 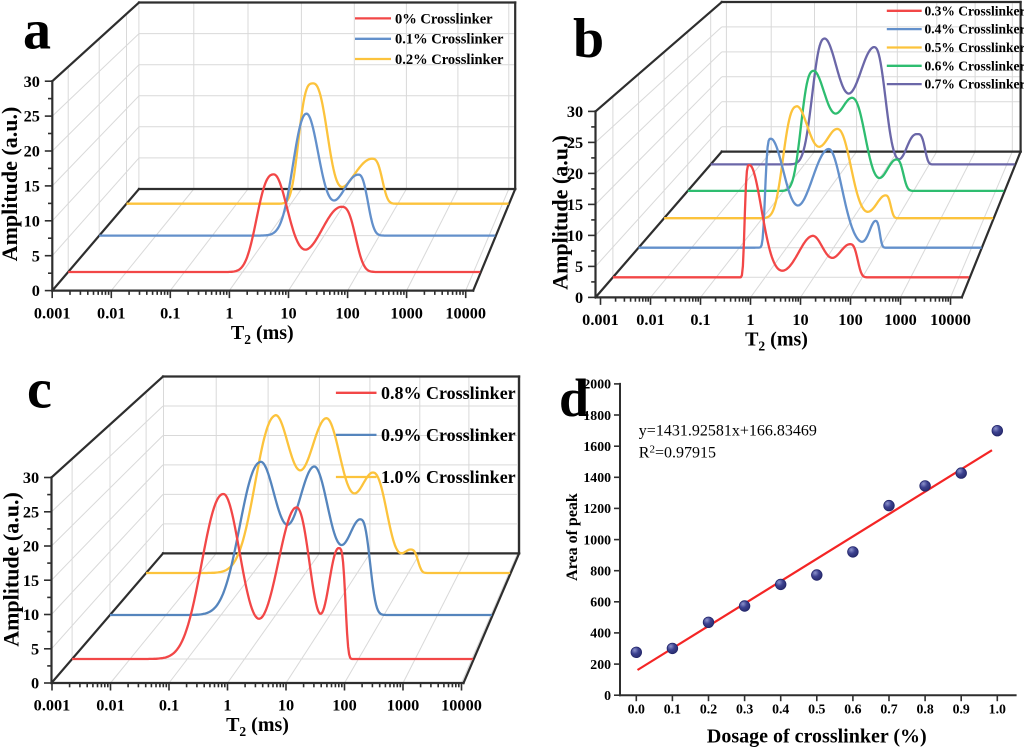 I want to click on svg-text: 0.8, so click(x=924, y=709).